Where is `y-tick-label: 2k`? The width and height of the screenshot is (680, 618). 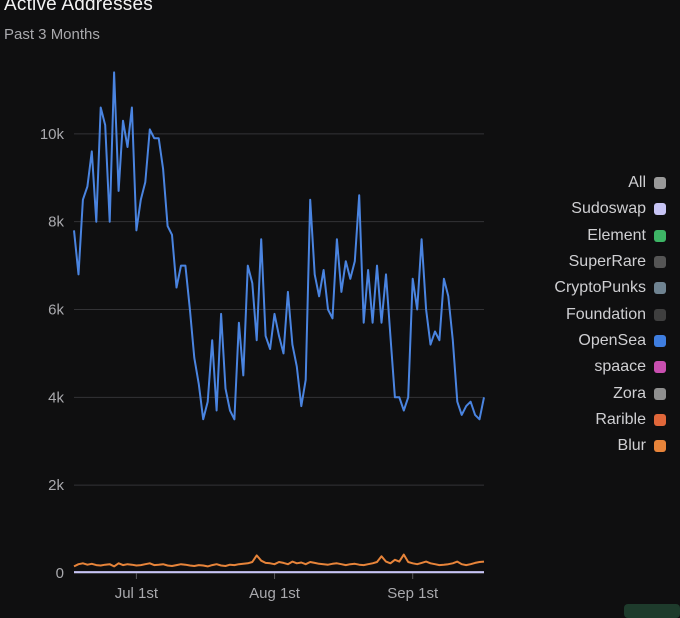 y-tick-label: 2k is located at coordinates (56, 485).